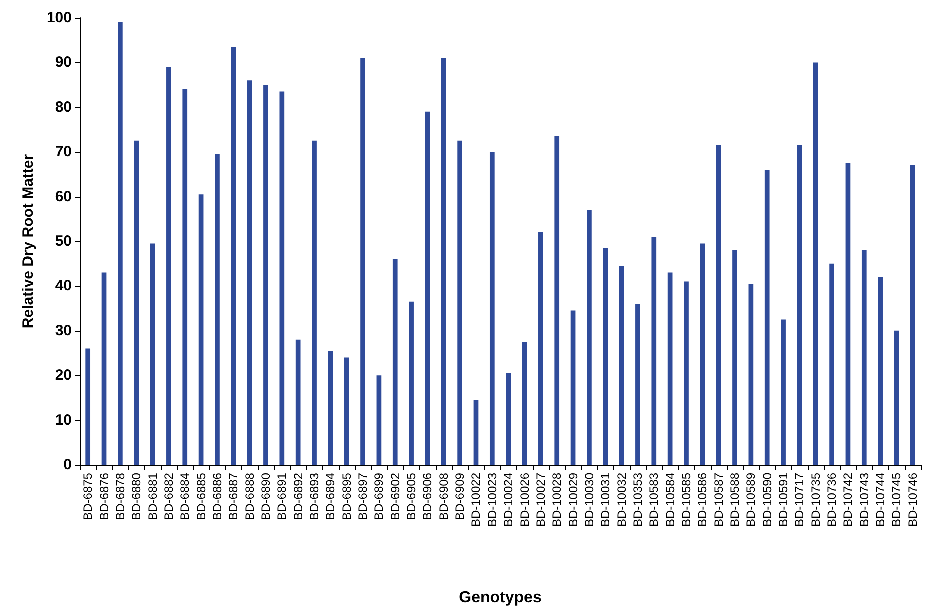  I want to click on y-tick-label: 100, so click(59, 18).